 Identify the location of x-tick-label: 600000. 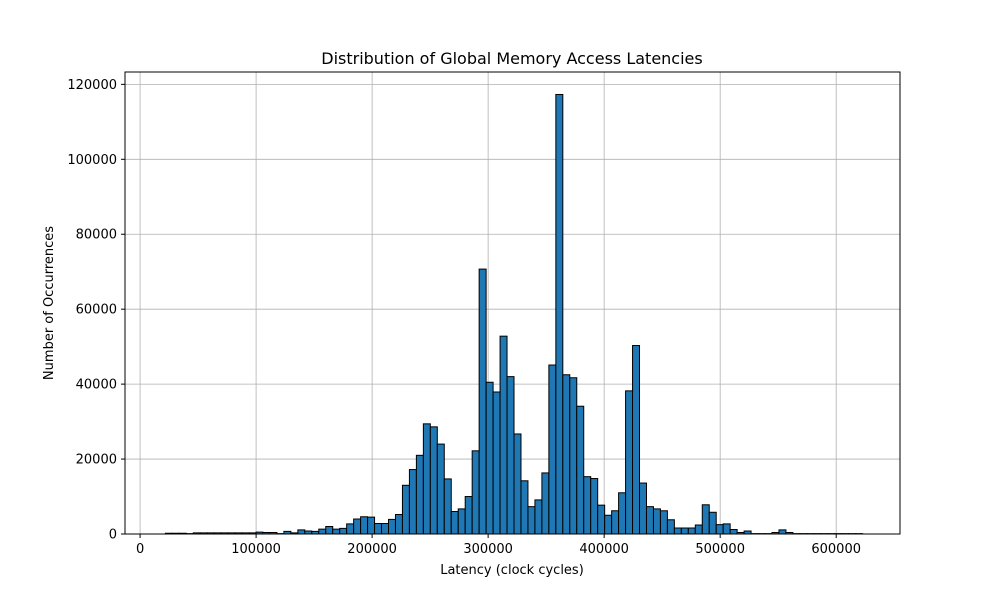
(836, 549).